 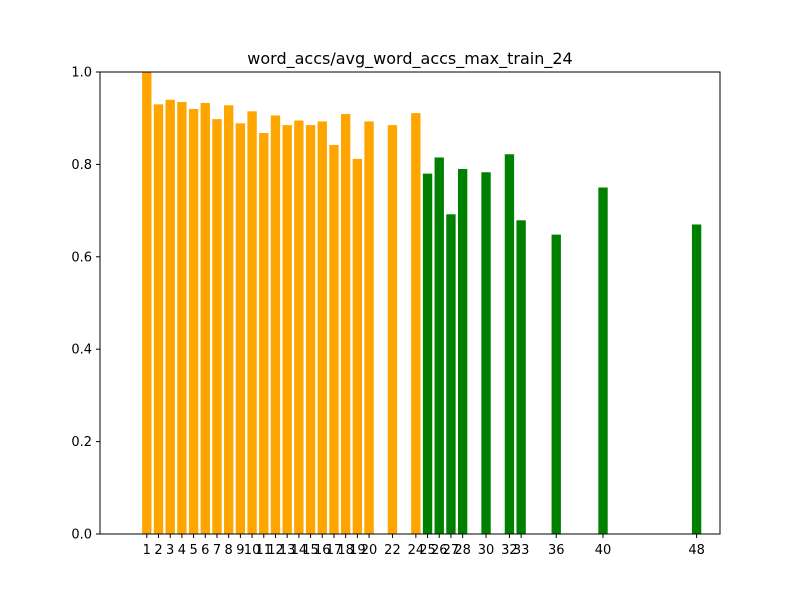 I want to click on x-tick-label: 28, so click(x=462, y=550).